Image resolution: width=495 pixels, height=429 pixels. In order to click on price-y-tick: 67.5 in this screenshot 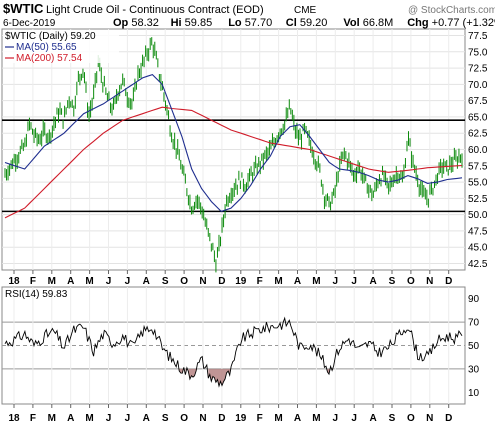, I will do `click(478, 101)`.